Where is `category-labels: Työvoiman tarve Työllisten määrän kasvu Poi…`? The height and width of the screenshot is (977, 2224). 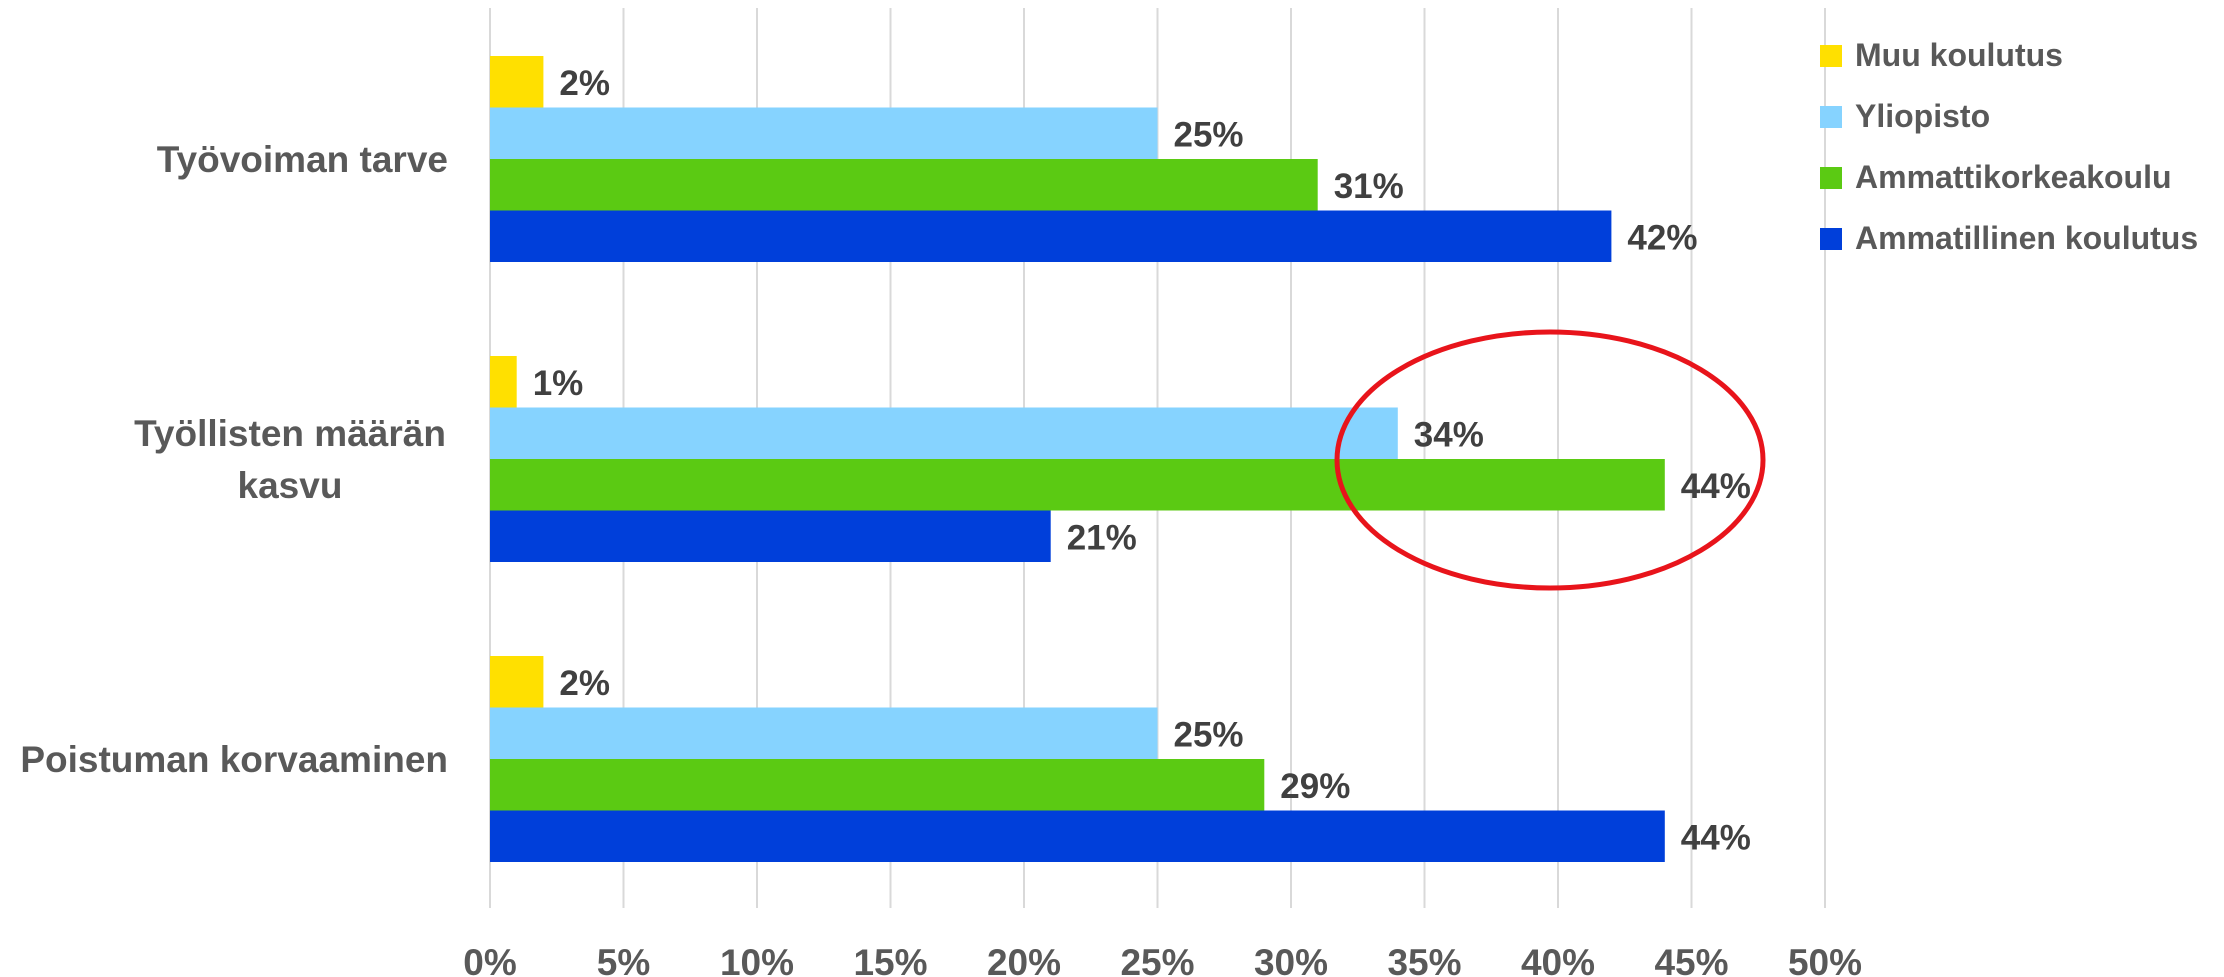
category-labels: Työvoiman tarve Työllisten määrän kasvu Poi… is located at coordinates (234, 459).